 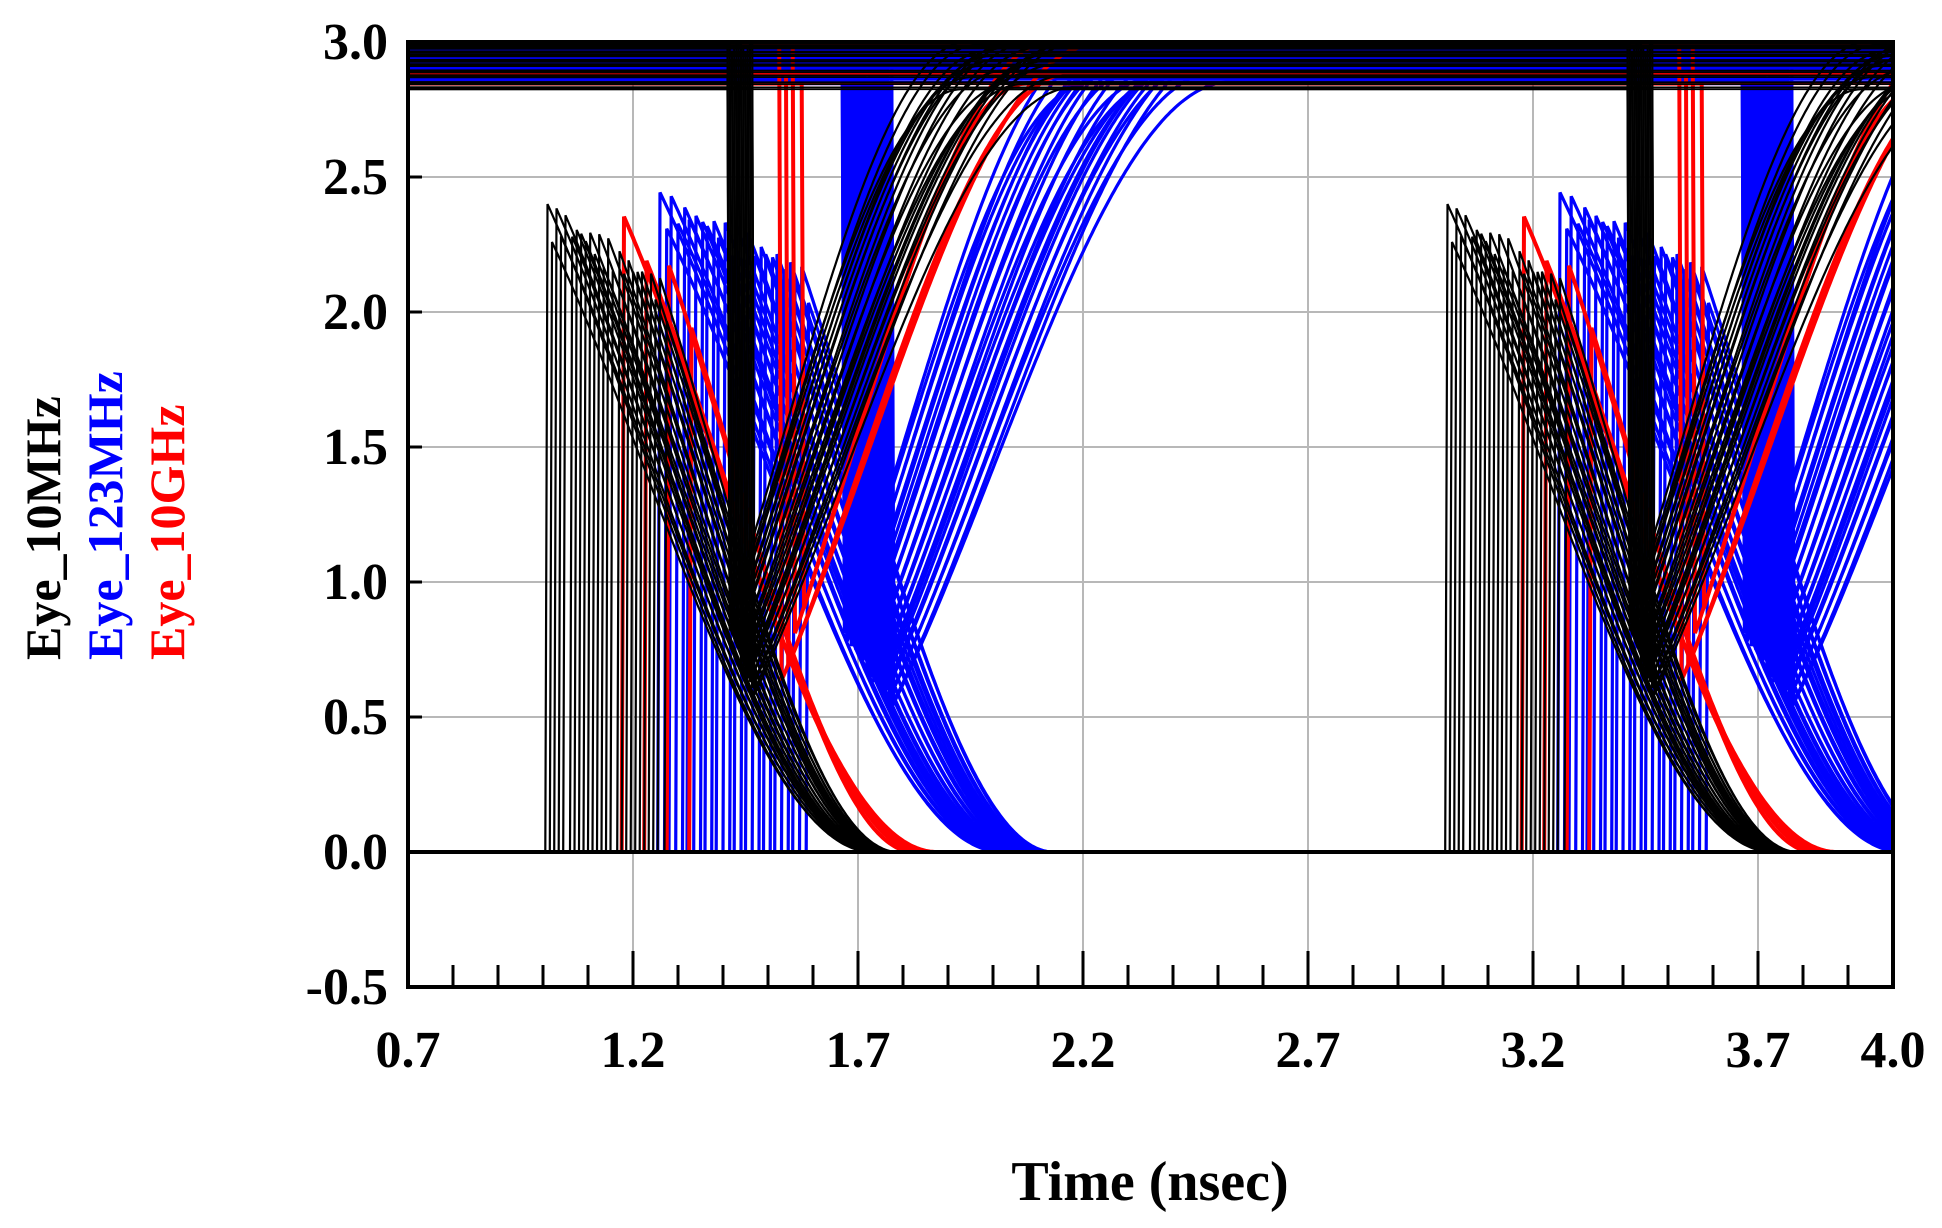 I want to click on legend-entry-eye-123mhz: Eye_123MHz, so click(x=105, y=515).